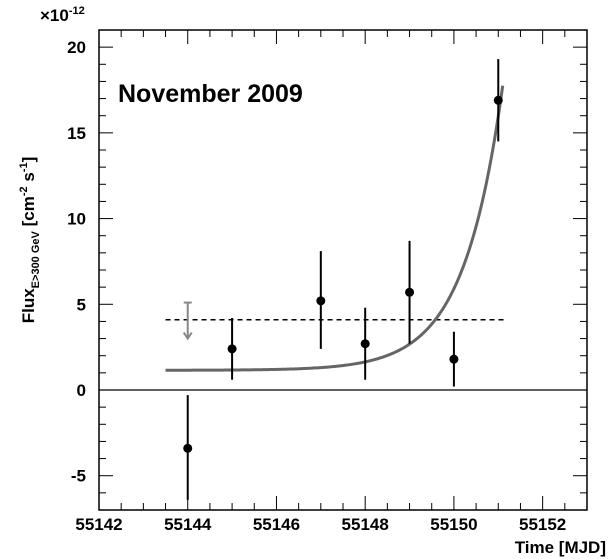 The height and width of the screenshot is (559, 611). I want to click on x-tick-label: 55148, so click(365, 524).